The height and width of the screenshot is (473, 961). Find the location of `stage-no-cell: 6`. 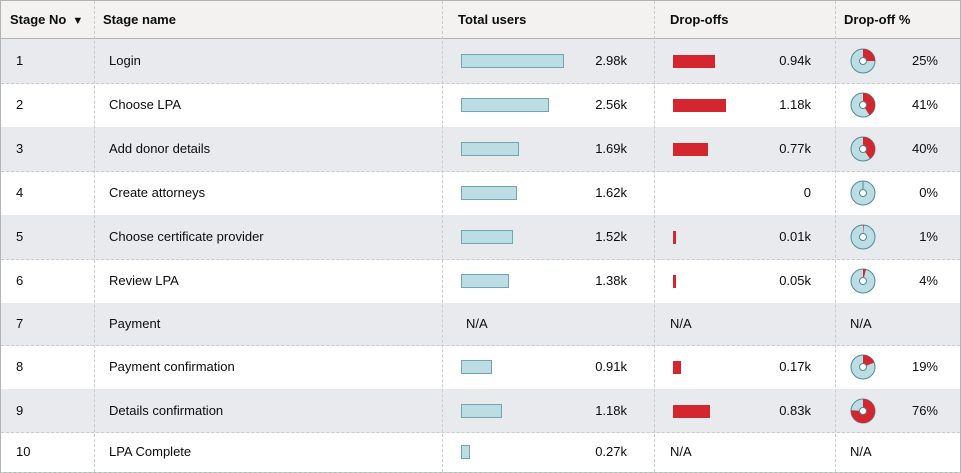

stage-no-cell: 6 is located at coordinates (20, 280).